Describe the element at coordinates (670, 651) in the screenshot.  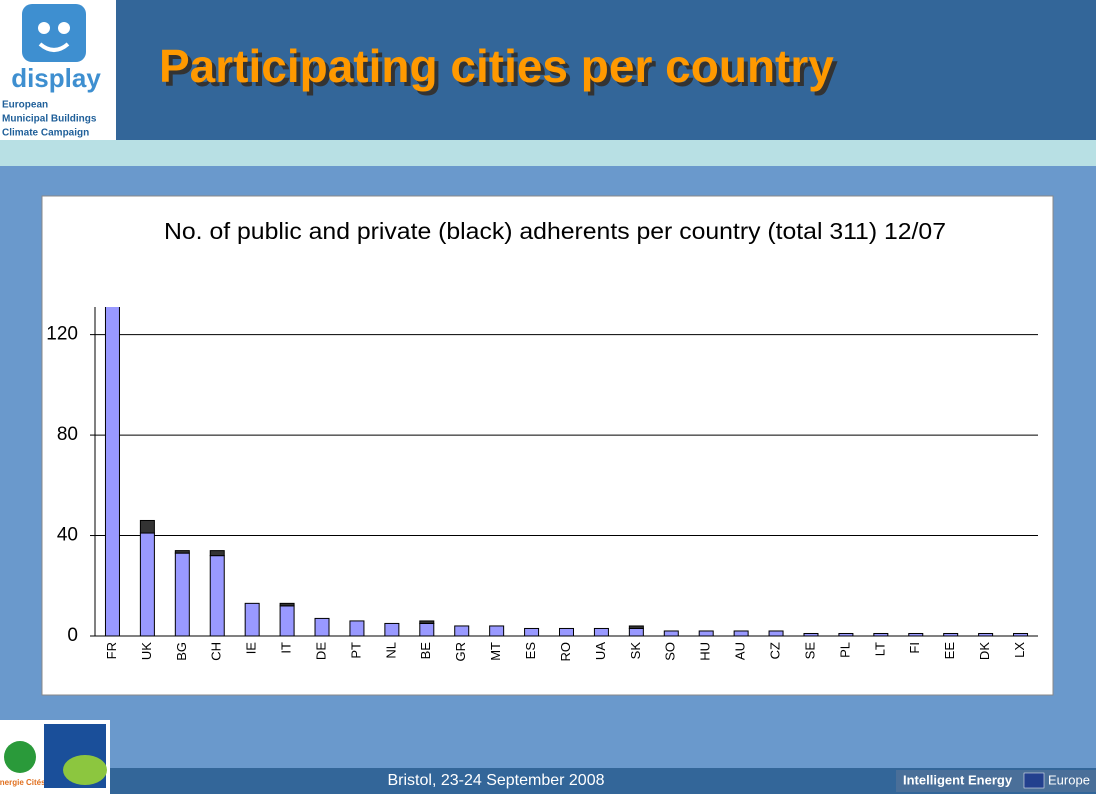
I see `x-tick-label: SO` at that location.